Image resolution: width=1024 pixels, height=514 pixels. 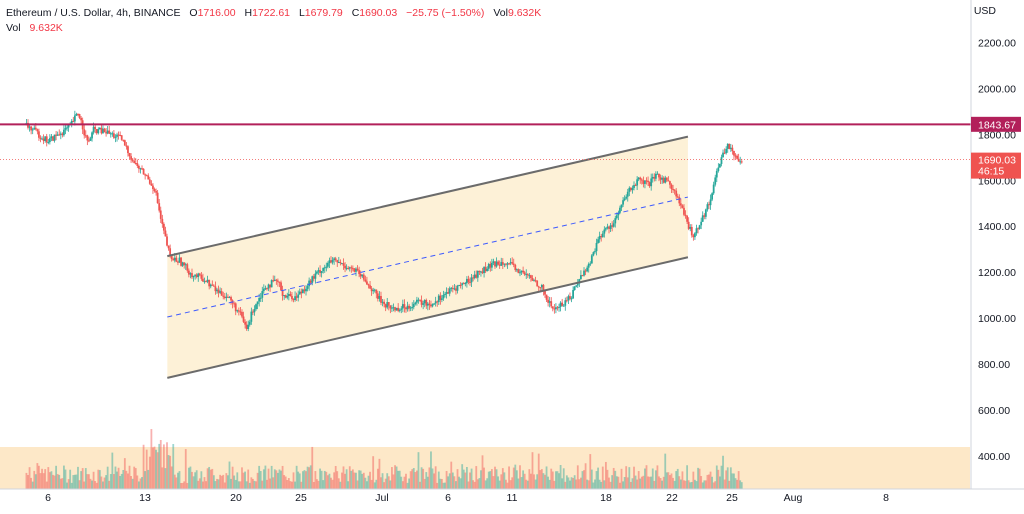 I want to click on channel-lower-line, so click(x=428, y=317).